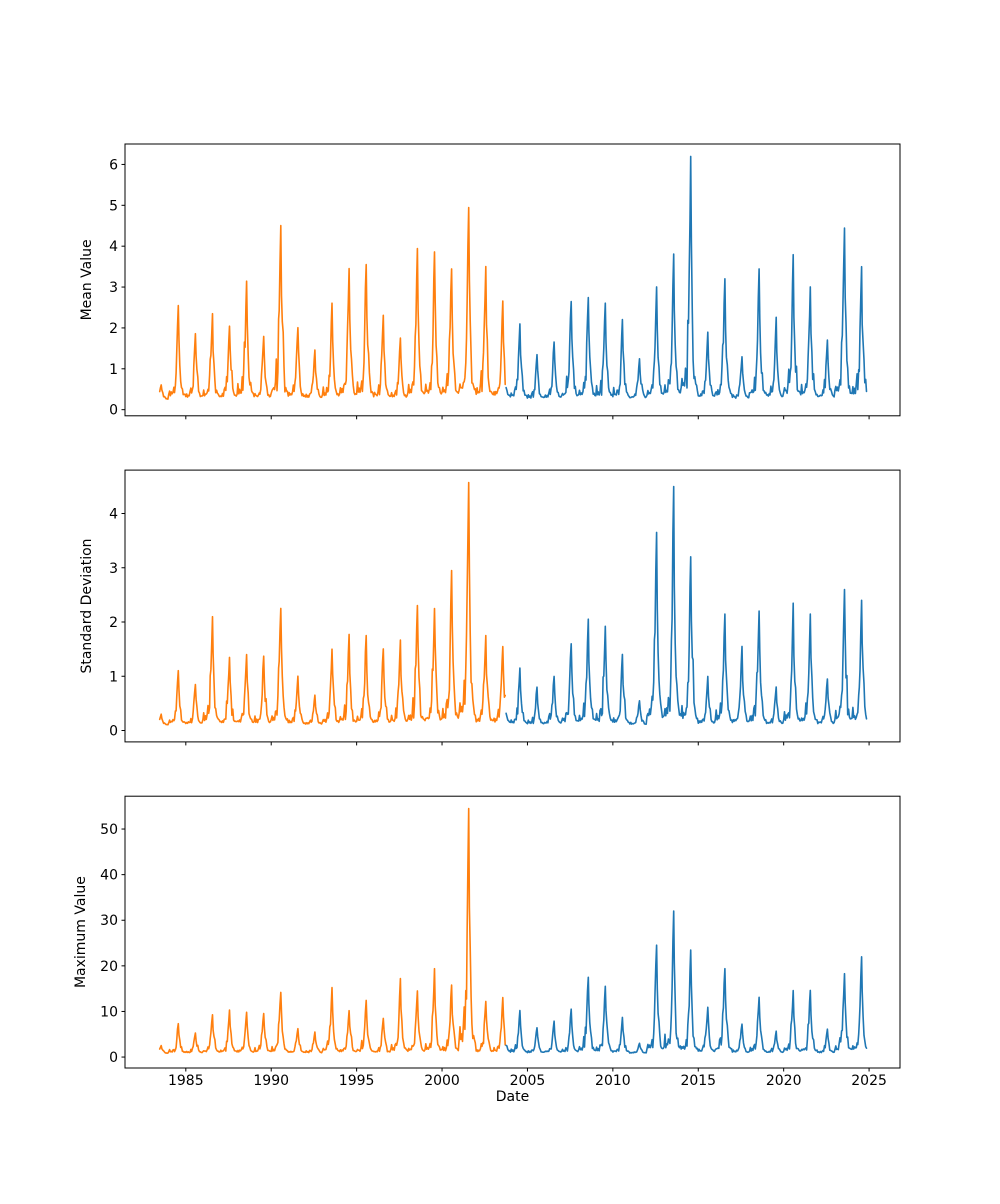  Describe the element at coordinates (113, 623) in the screenshot. I see `y-tick-label-standard-deviation: 2` at that location.